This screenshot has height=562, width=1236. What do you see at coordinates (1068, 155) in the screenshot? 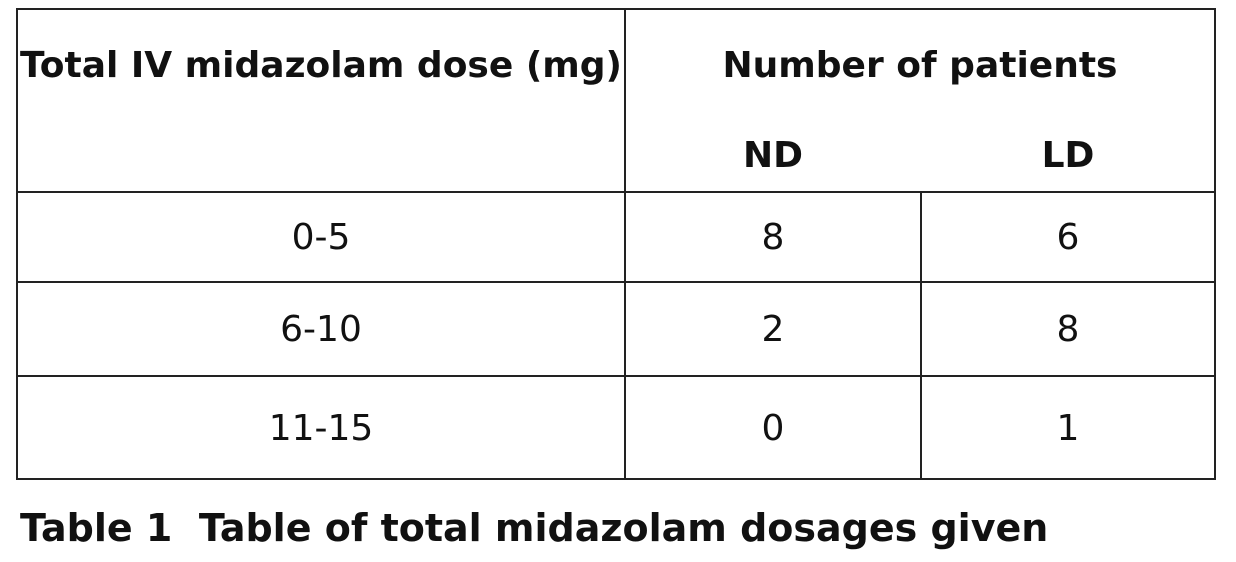
I see `header-cell: LD` at bounding box center [1068, 155].